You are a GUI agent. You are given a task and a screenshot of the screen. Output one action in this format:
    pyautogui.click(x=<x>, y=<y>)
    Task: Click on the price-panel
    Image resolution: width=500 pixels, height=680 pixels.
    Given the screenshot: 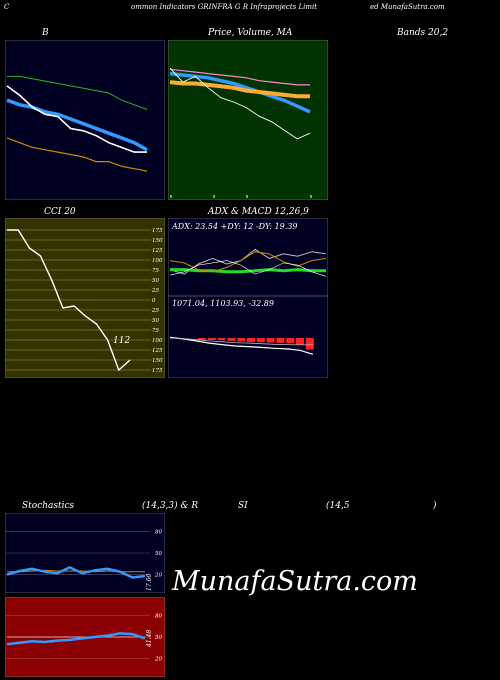 What is the action you would take?
    pyautogui.click(x=248, y=120)
    